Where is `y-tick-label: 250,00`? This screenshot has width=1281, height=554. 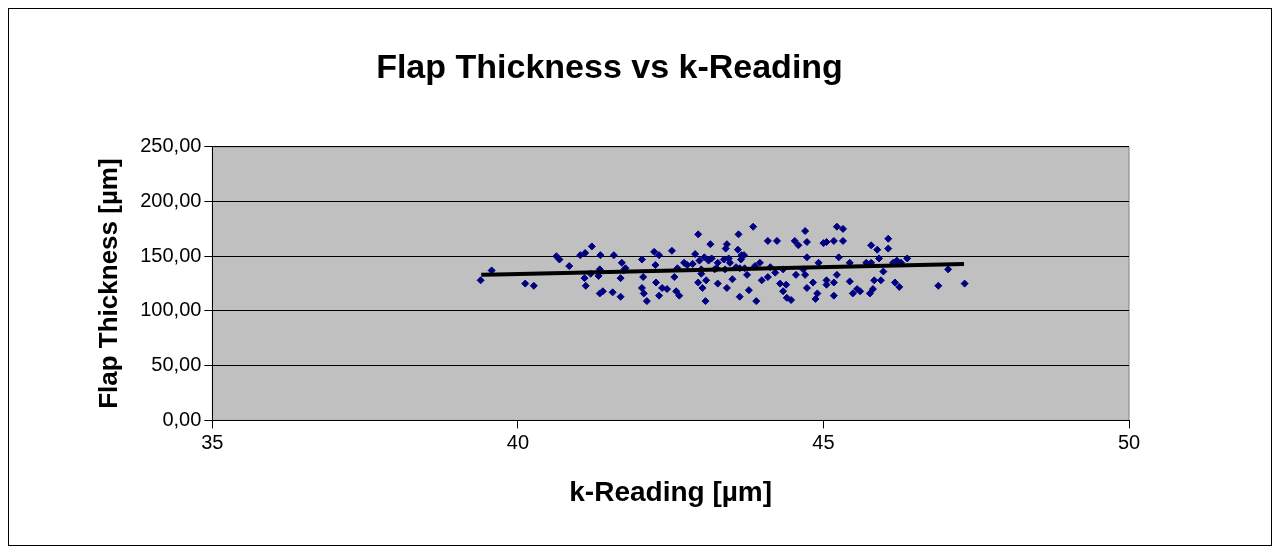
y-tick-label: 250,00 is located at coordinates (171, 145).